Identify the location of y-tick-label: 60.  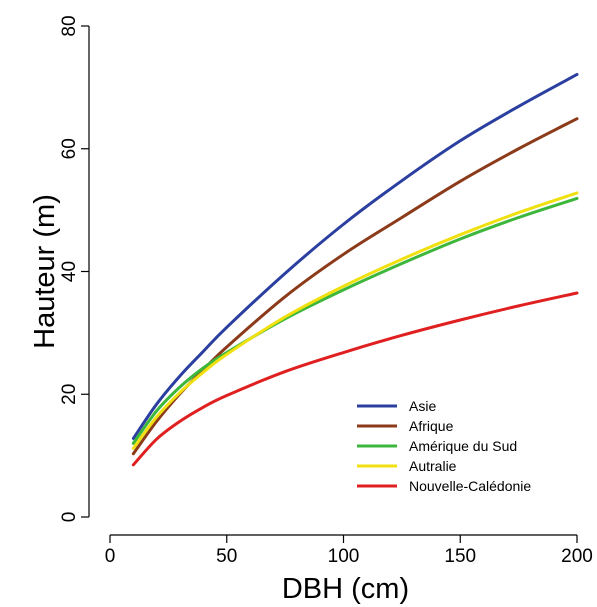
(69, 148).